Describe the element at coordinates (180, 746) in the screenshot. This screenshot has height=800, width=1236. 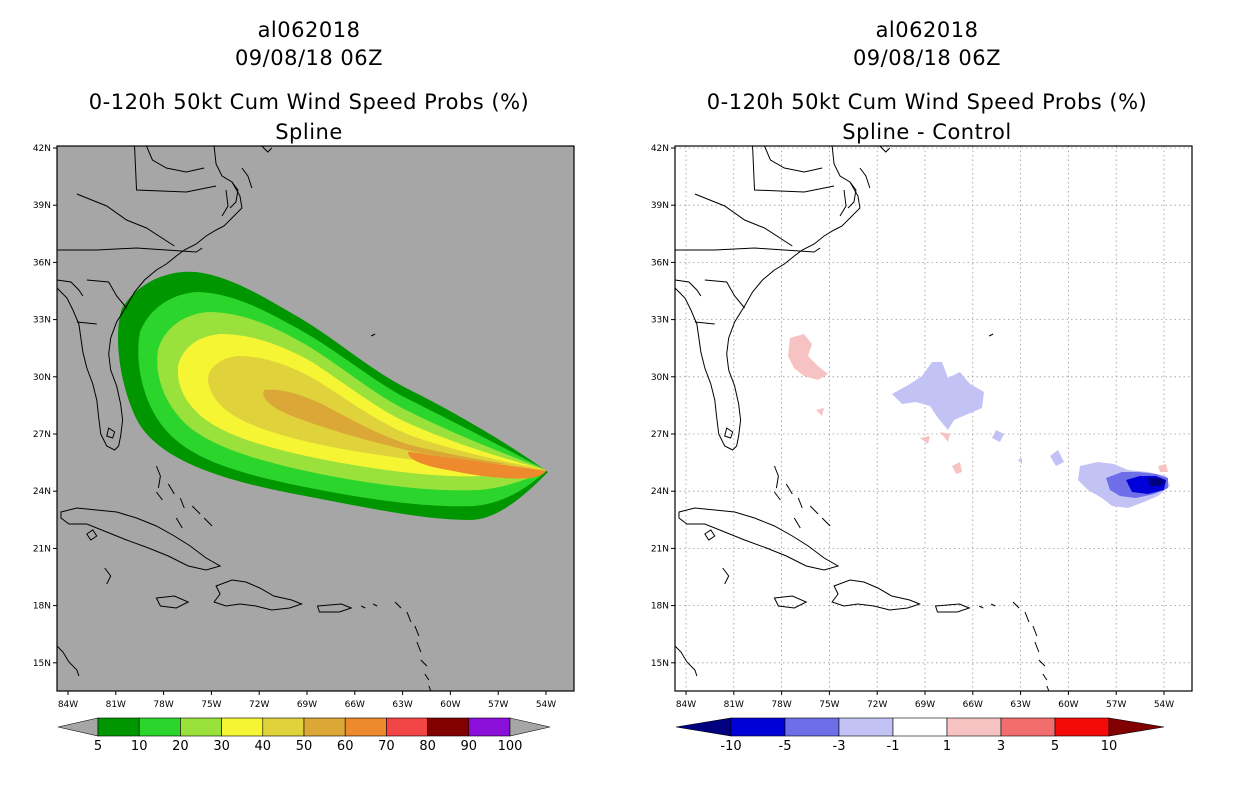
I see `colorbar-label: 20` at that location.